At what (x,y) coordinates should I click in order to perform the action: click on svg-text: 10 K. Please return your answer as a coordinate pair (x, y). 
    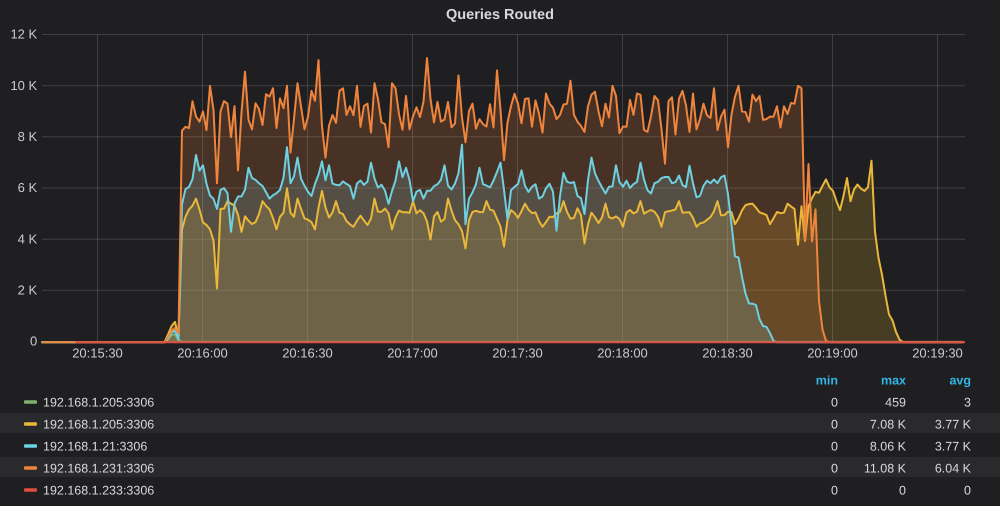
    Looking at the image, I should click on (23, 85).